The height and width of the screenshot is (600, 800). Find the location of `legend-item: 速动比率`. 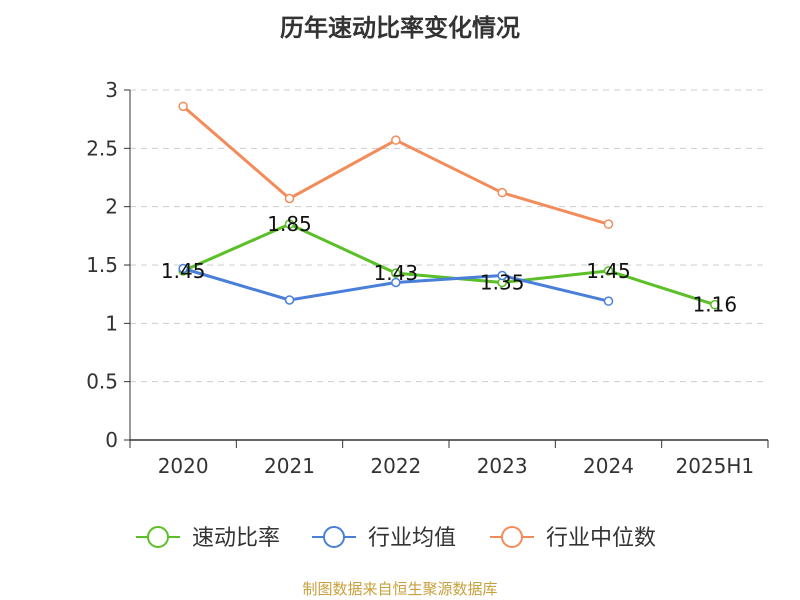

legend-item: 速动比率 is located at coordinates (208, 538).